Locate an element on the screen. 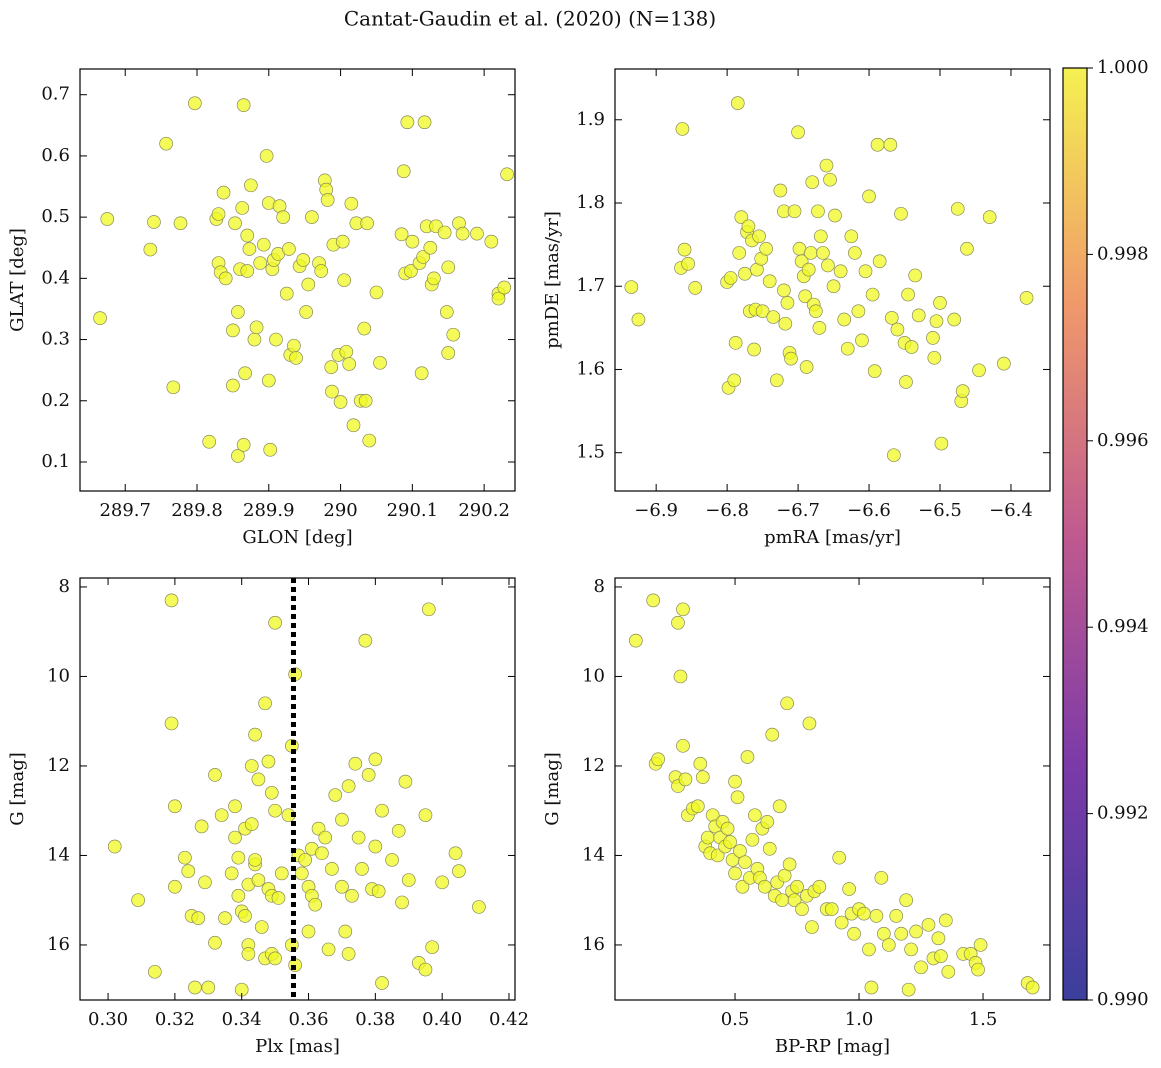 The width and height of the screenshot is (1161, 1068). x-tick-label: −6.4 is located at coordinates (1011, 510).